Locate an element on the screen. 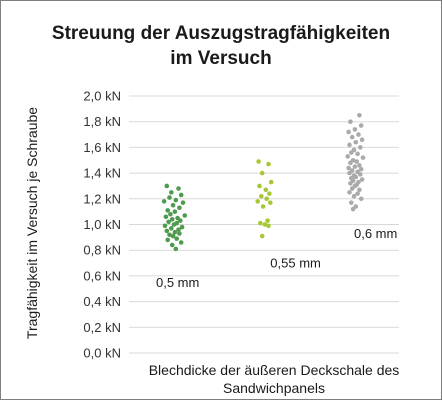  series-label: 0,6 mm is located at coordinates (375, 233).